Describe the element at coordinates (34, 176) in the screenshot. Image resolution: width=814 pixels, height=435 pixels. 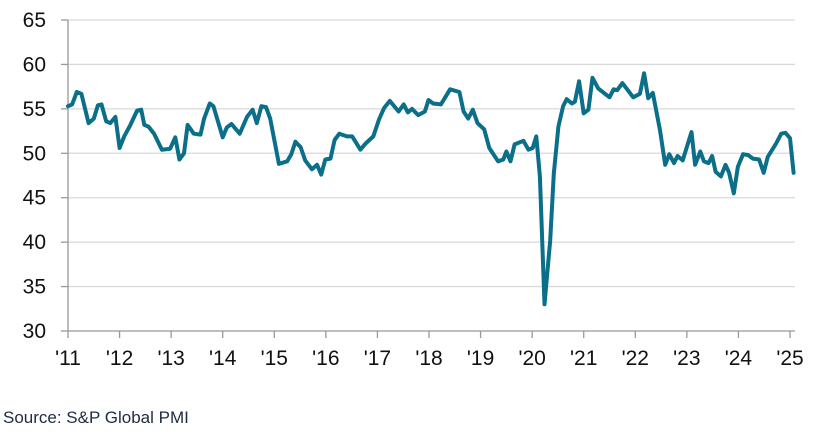
I see `y-tick-labels: 30 35 40 45 50 55 60 65` at that location.